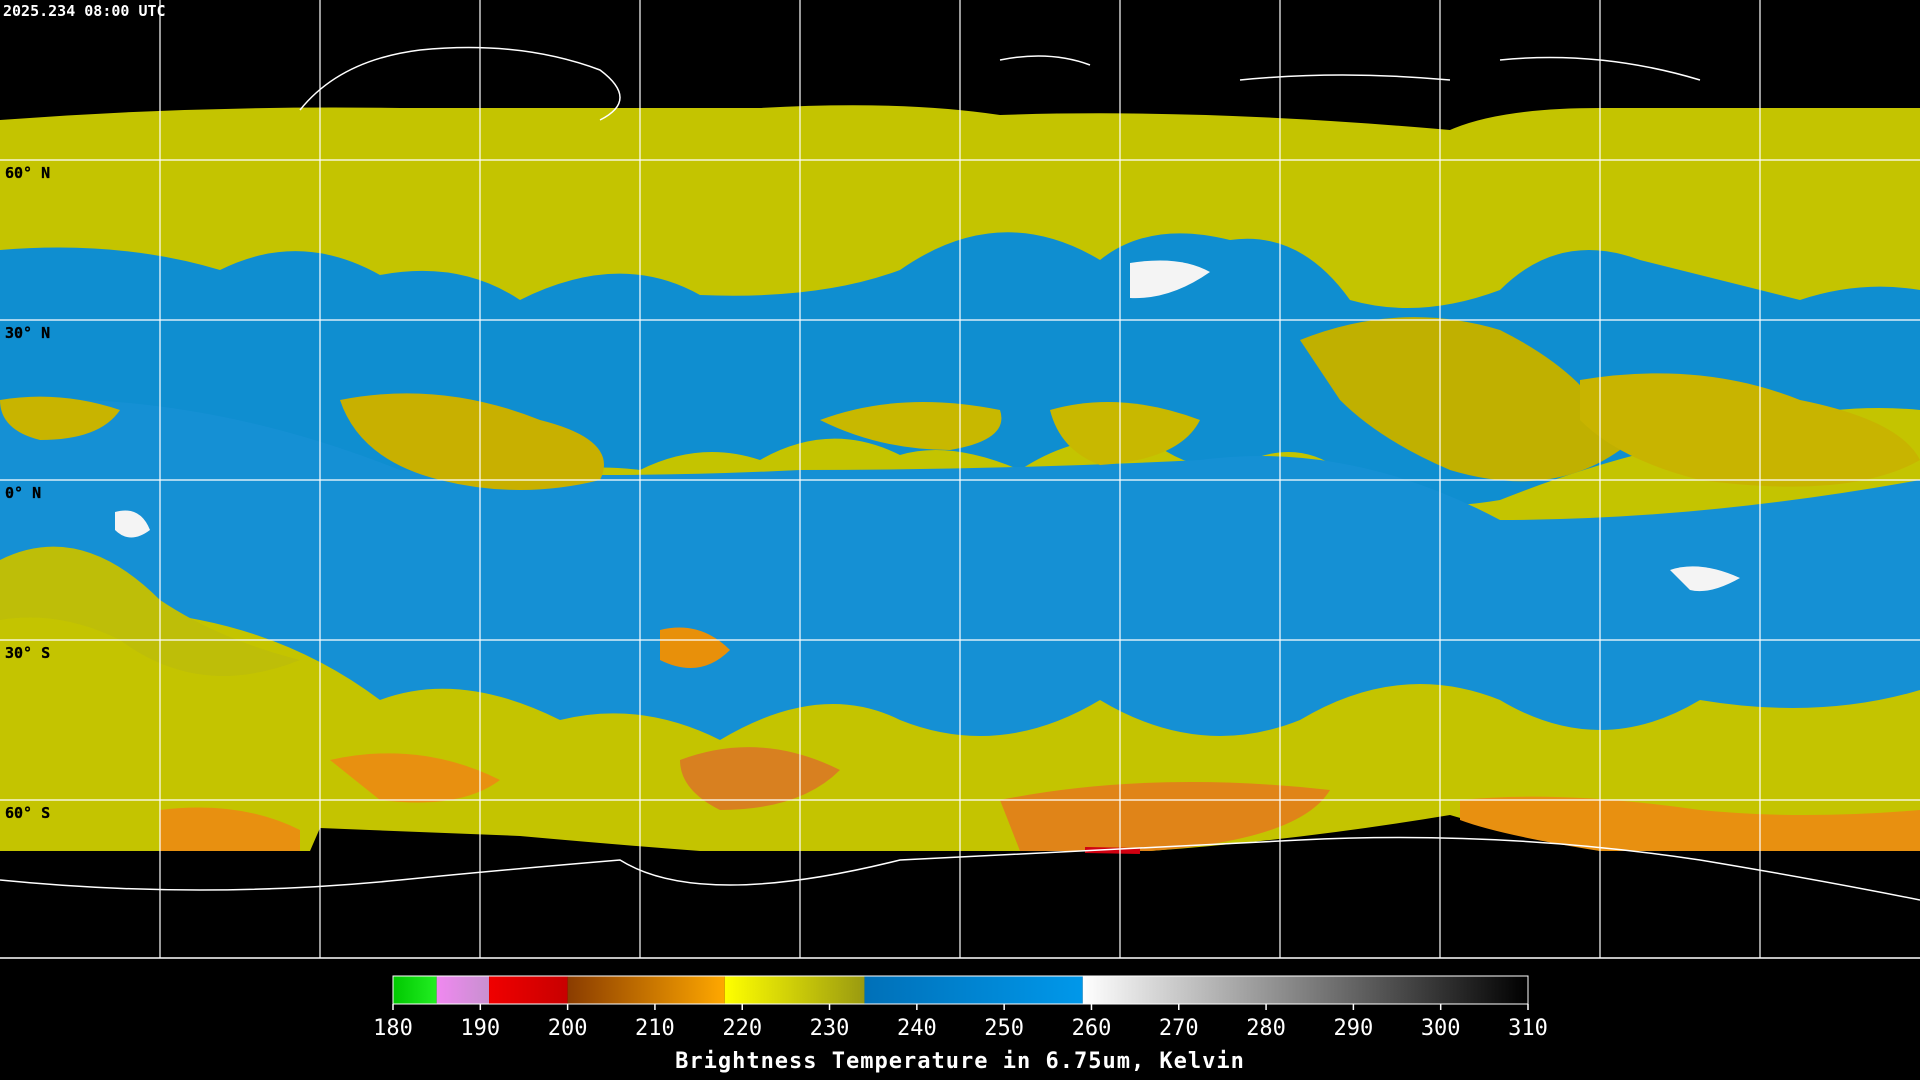 The height and width of the screenshot is (1080, 1920). Describe the element at coordinates (830, 1028) in the screenshot. I see `colorbar-tick-label: 230` at that location.